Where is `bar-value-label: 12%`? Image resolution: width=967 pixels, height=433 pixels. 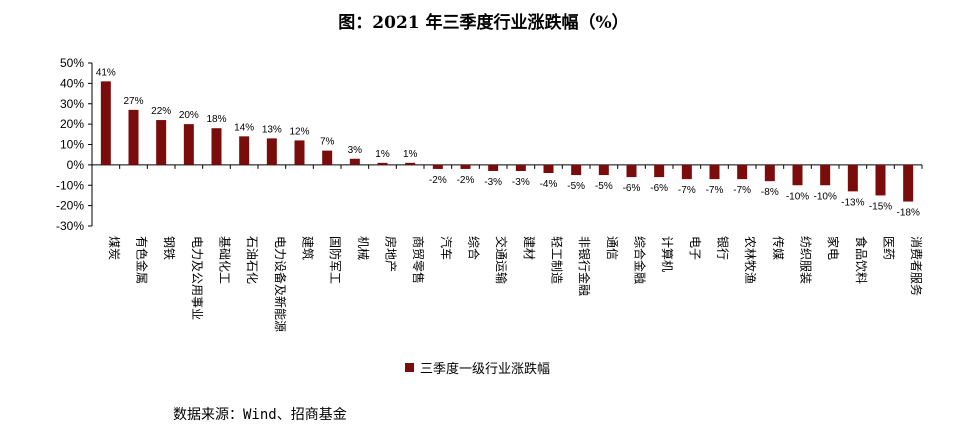
bar-value-label: 12% is located at coordinates (299, 131).